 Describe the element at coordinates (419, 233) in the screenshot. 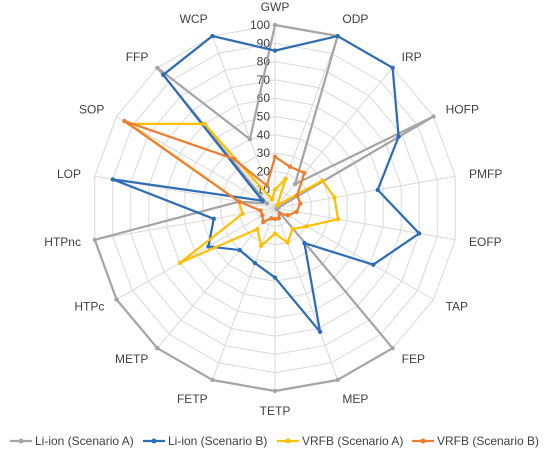

I see `point-2-eofp` at that location.